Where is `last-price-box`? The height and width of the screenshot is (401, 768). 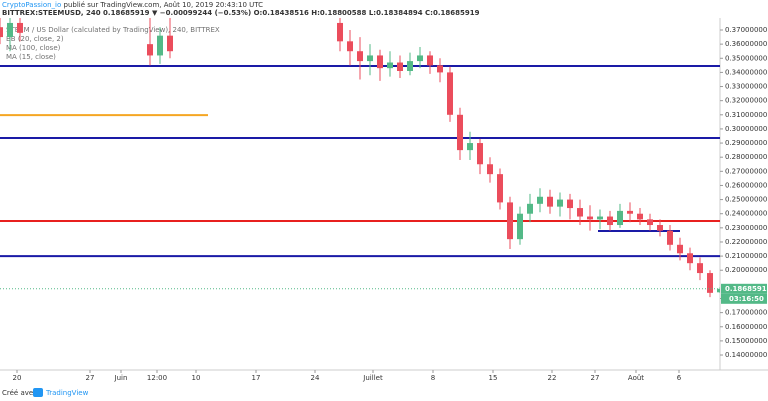 last-price-box is located at coordinates (744, 288).